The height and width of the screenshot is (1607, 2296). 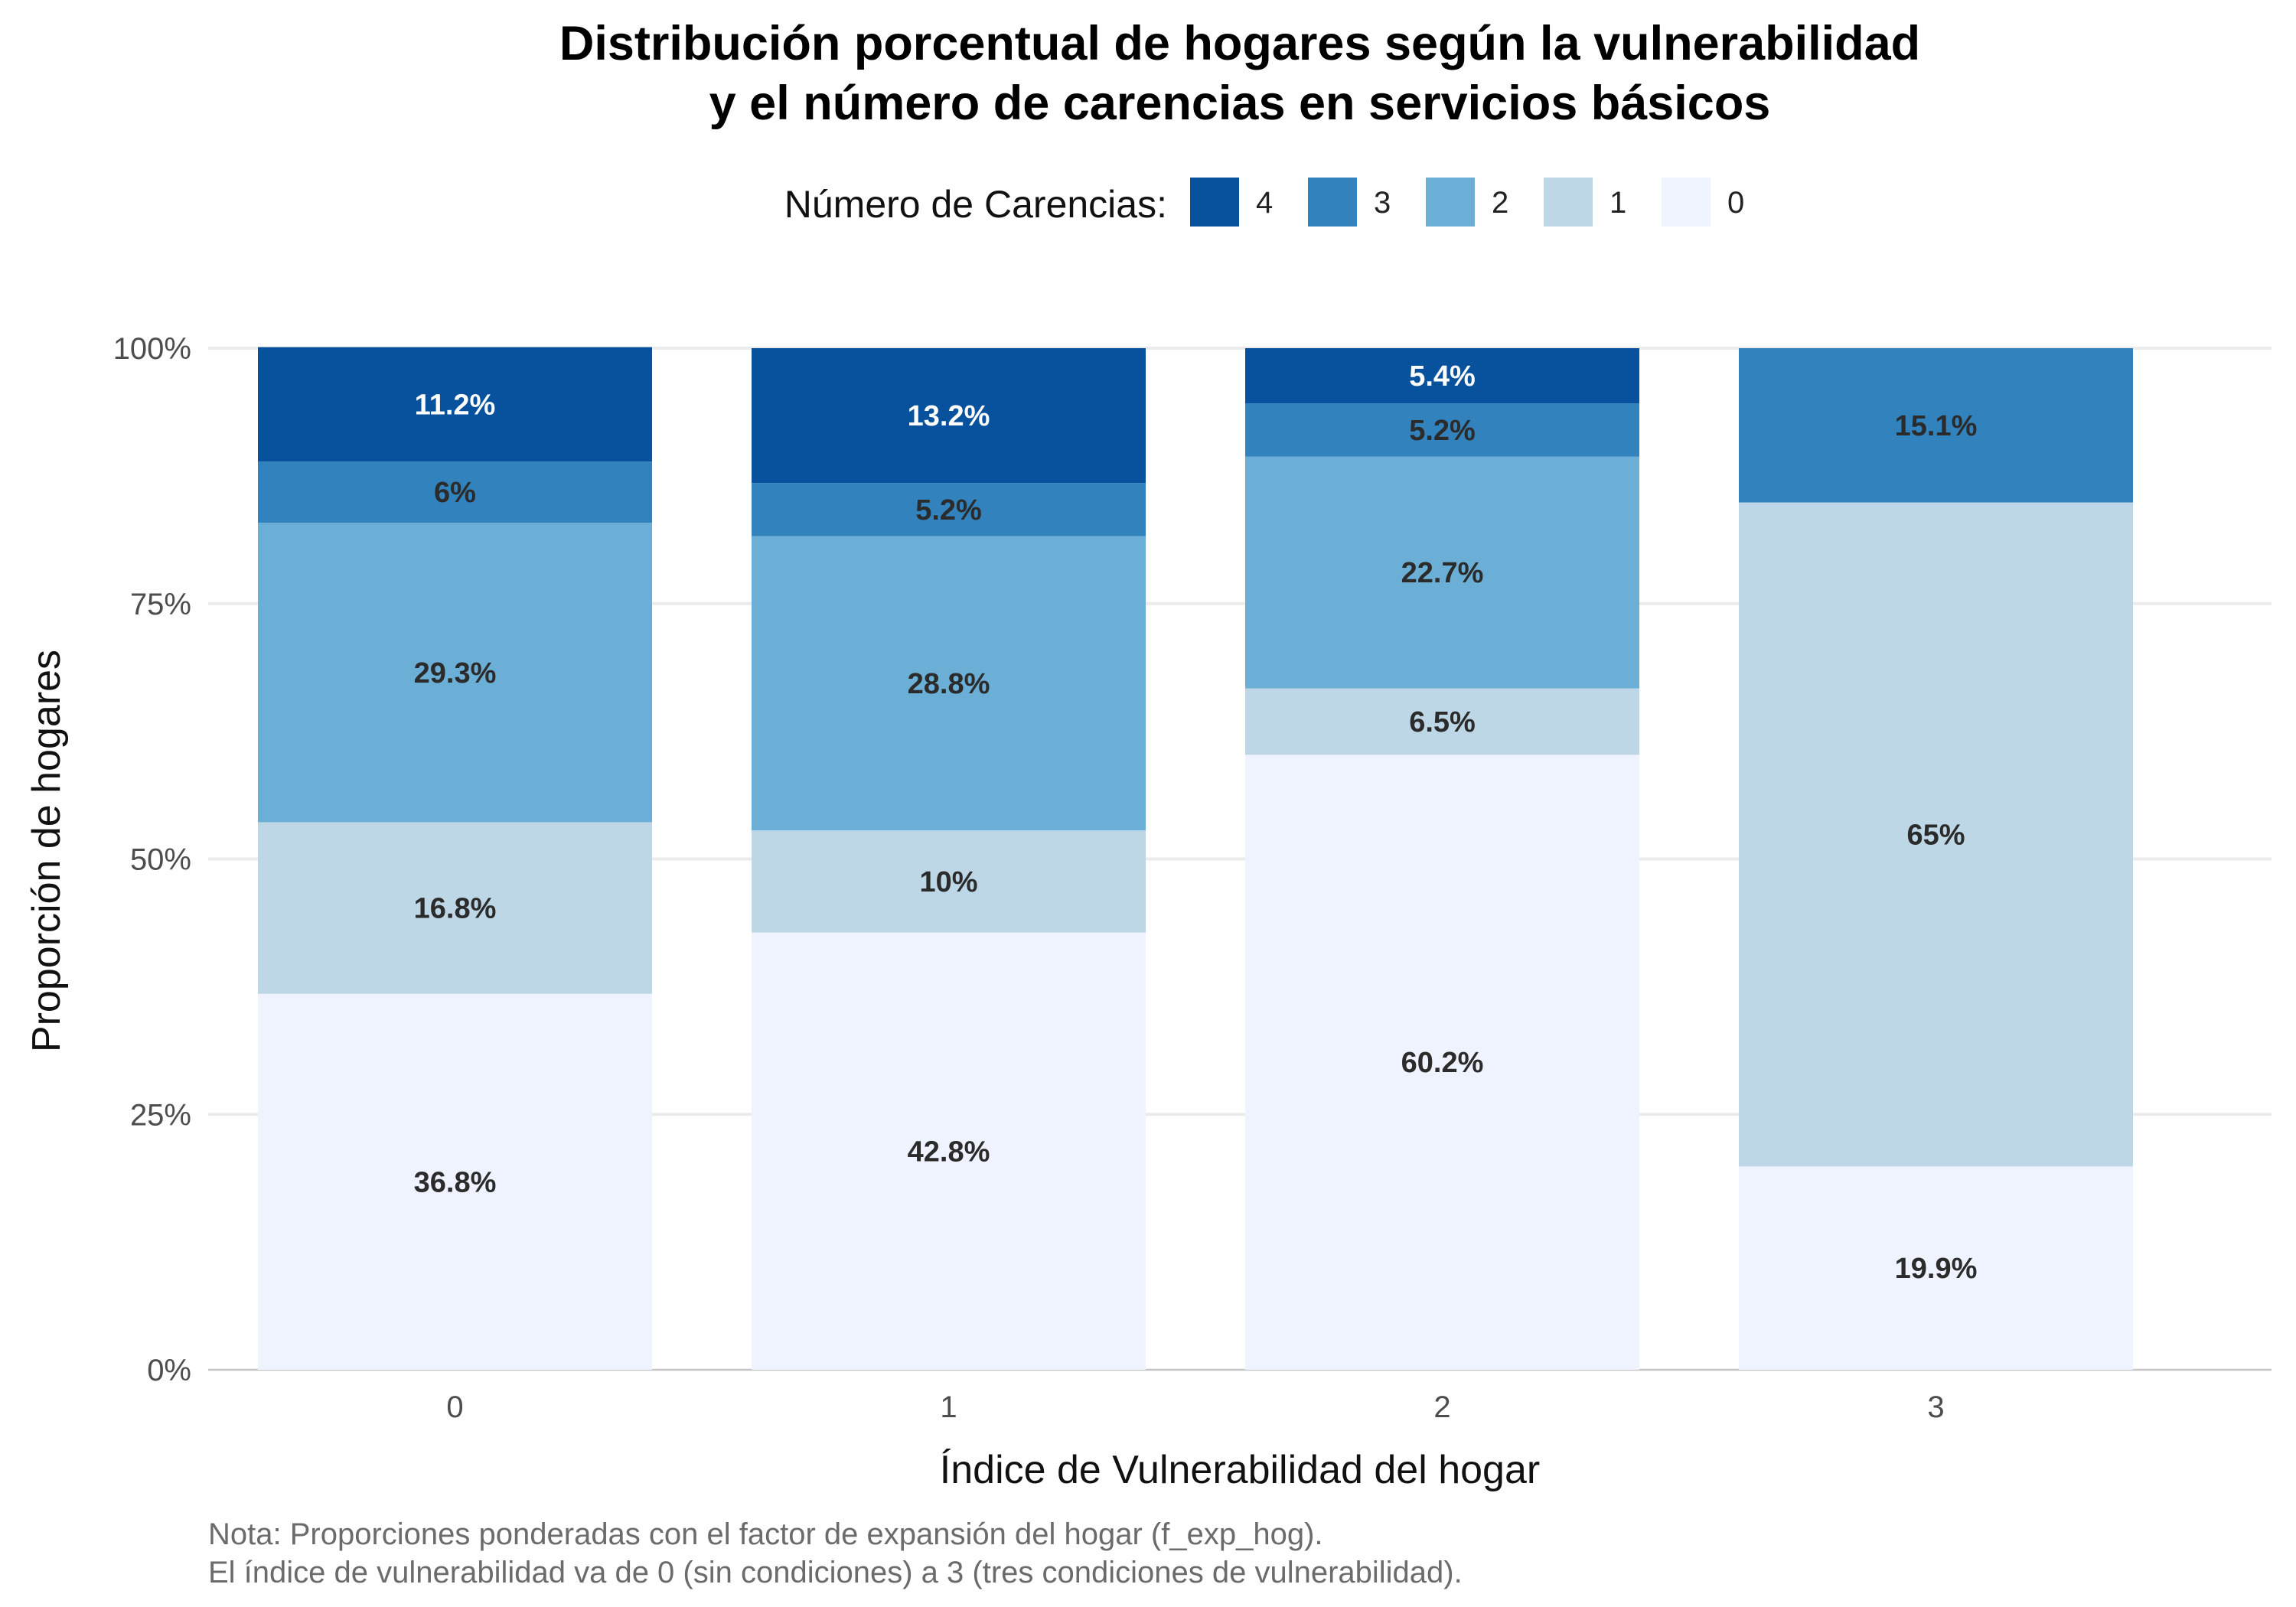 I want to click on data-label-1-carencias-0: 42.8%, so click(x=949, y=1152).